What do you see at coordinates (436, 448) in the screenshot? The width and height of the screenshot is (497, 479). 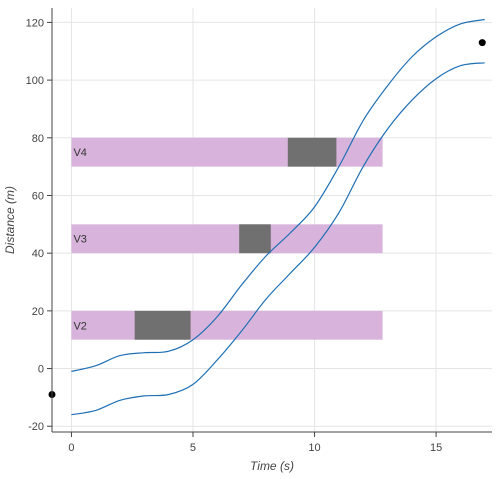 I see `x-tick-label: 15` at bounding box center [436, 448].